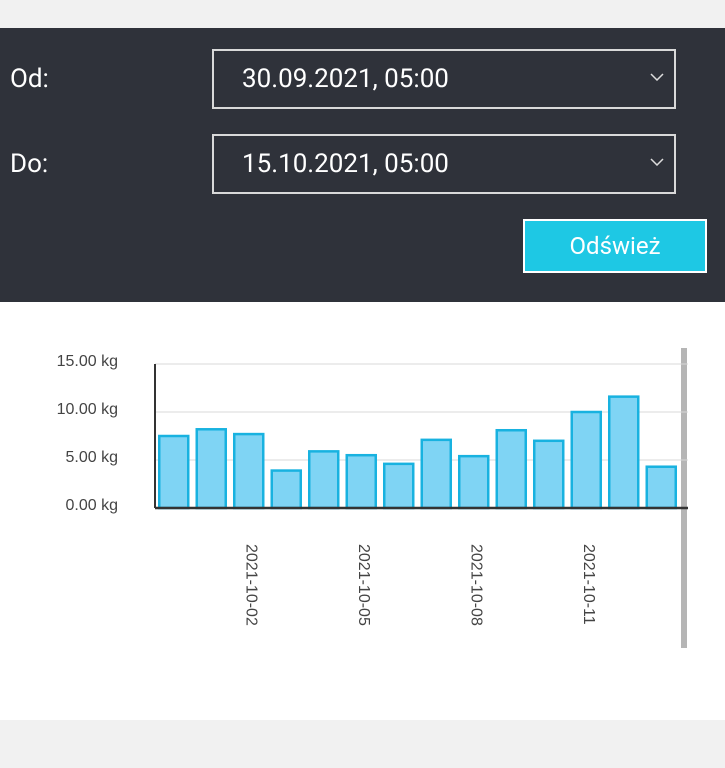  What do you see at coordinates (87, 409) in the screenshot?
I see `y-tick-label: 10.00 kg` at bounding box center [87, 409].